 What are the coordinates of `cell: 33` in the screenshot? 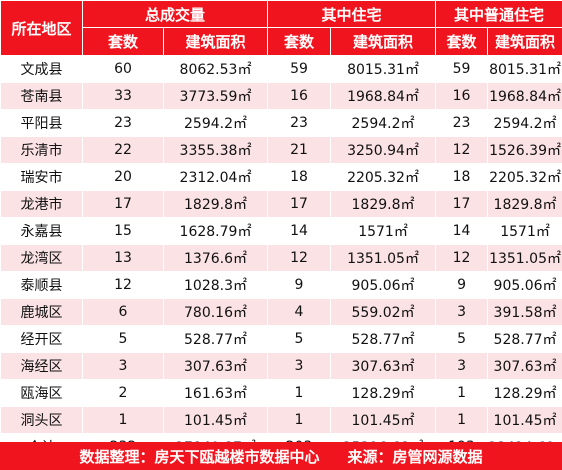 It's located at (123, 96).